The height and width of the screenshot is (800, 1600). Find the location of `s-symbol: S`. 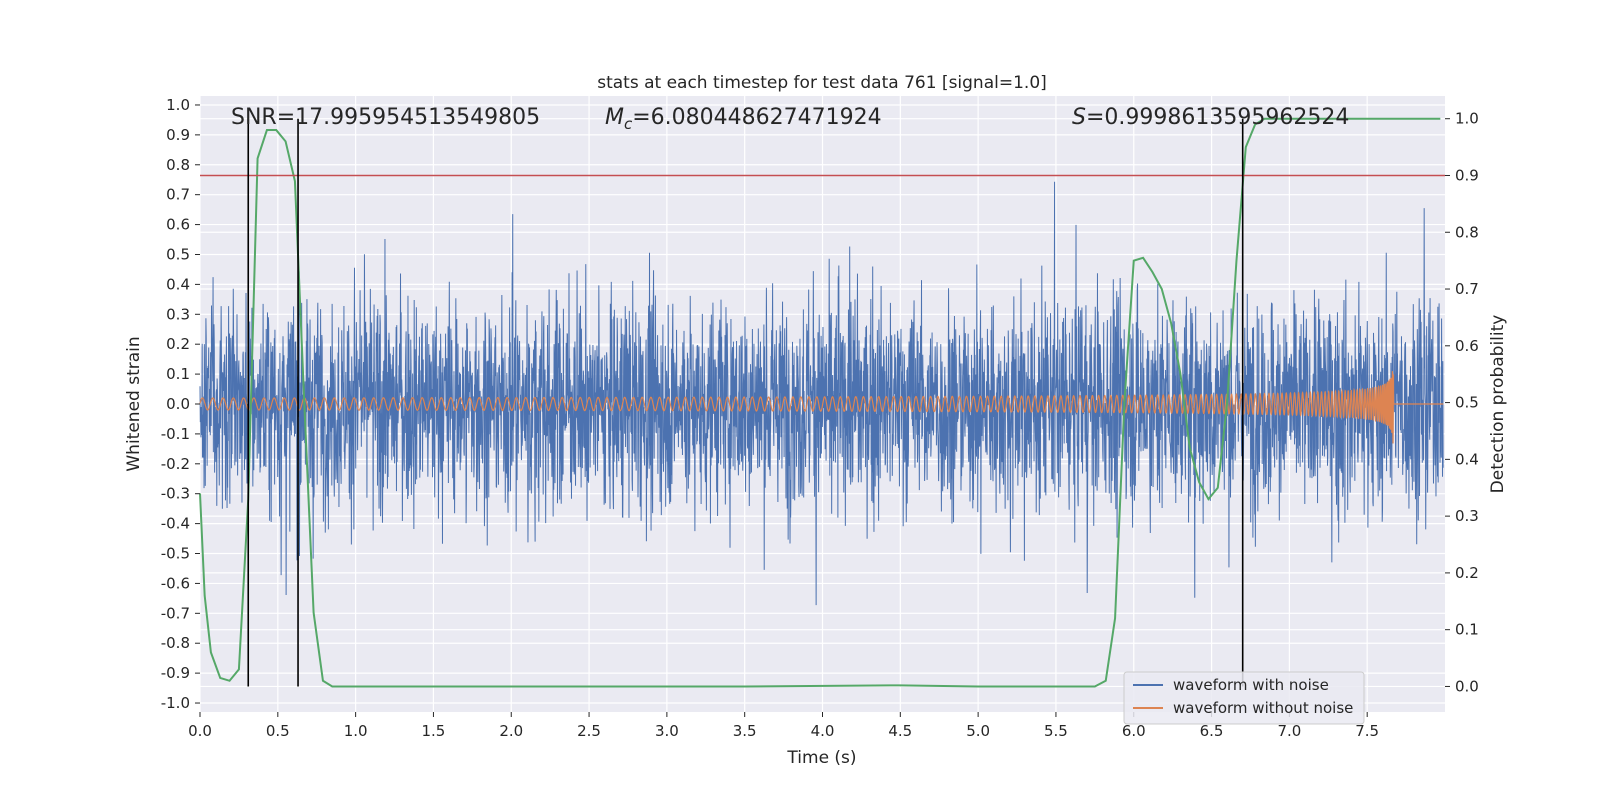

s-symbol: S is located at coordinates (1079, 117).